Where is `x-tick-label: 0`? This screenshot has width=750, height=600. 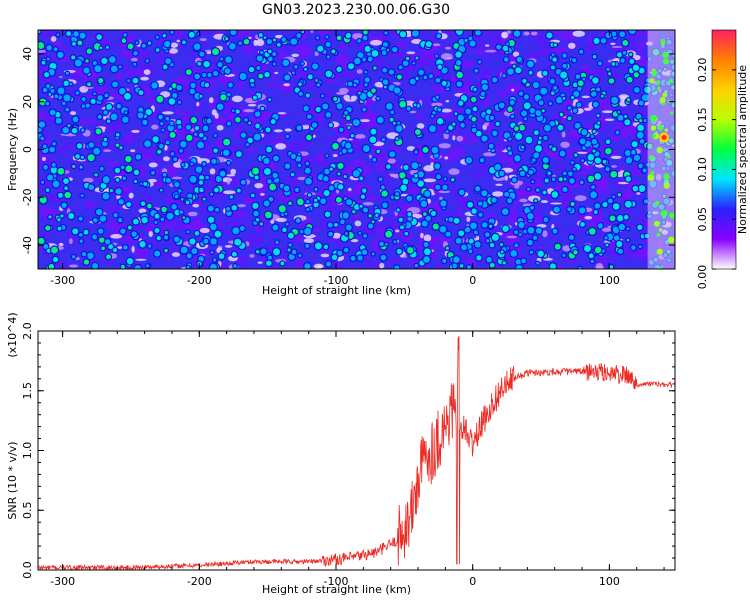
x-tick-label: 0 is located at coordinates (472, 581).